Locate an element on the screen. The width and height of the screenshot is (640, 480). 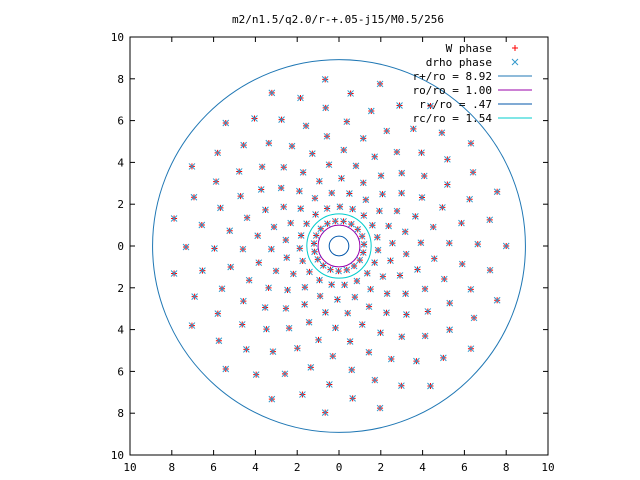
y-tick-label: 10 is located at coordinates (117, 455).